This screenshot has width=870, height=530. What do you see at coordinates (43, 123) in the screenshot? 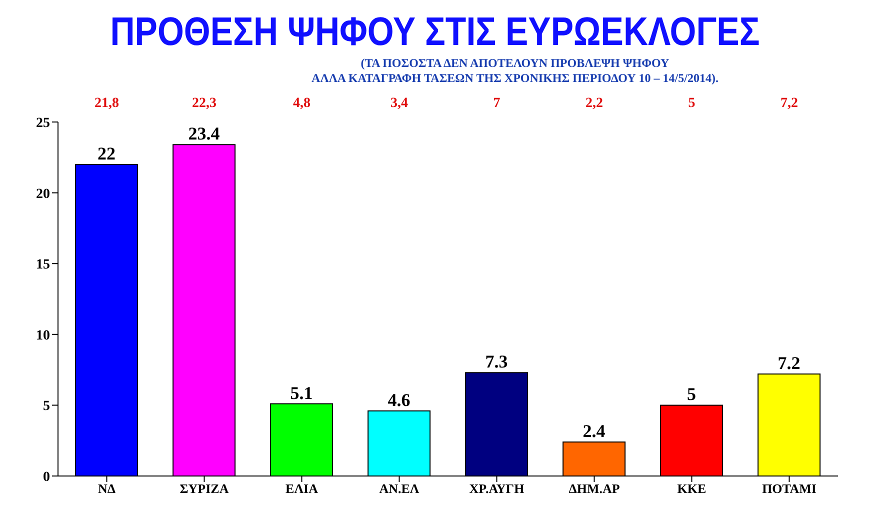
I see `y-tick-label: 25` at bounding box center [43, 123].